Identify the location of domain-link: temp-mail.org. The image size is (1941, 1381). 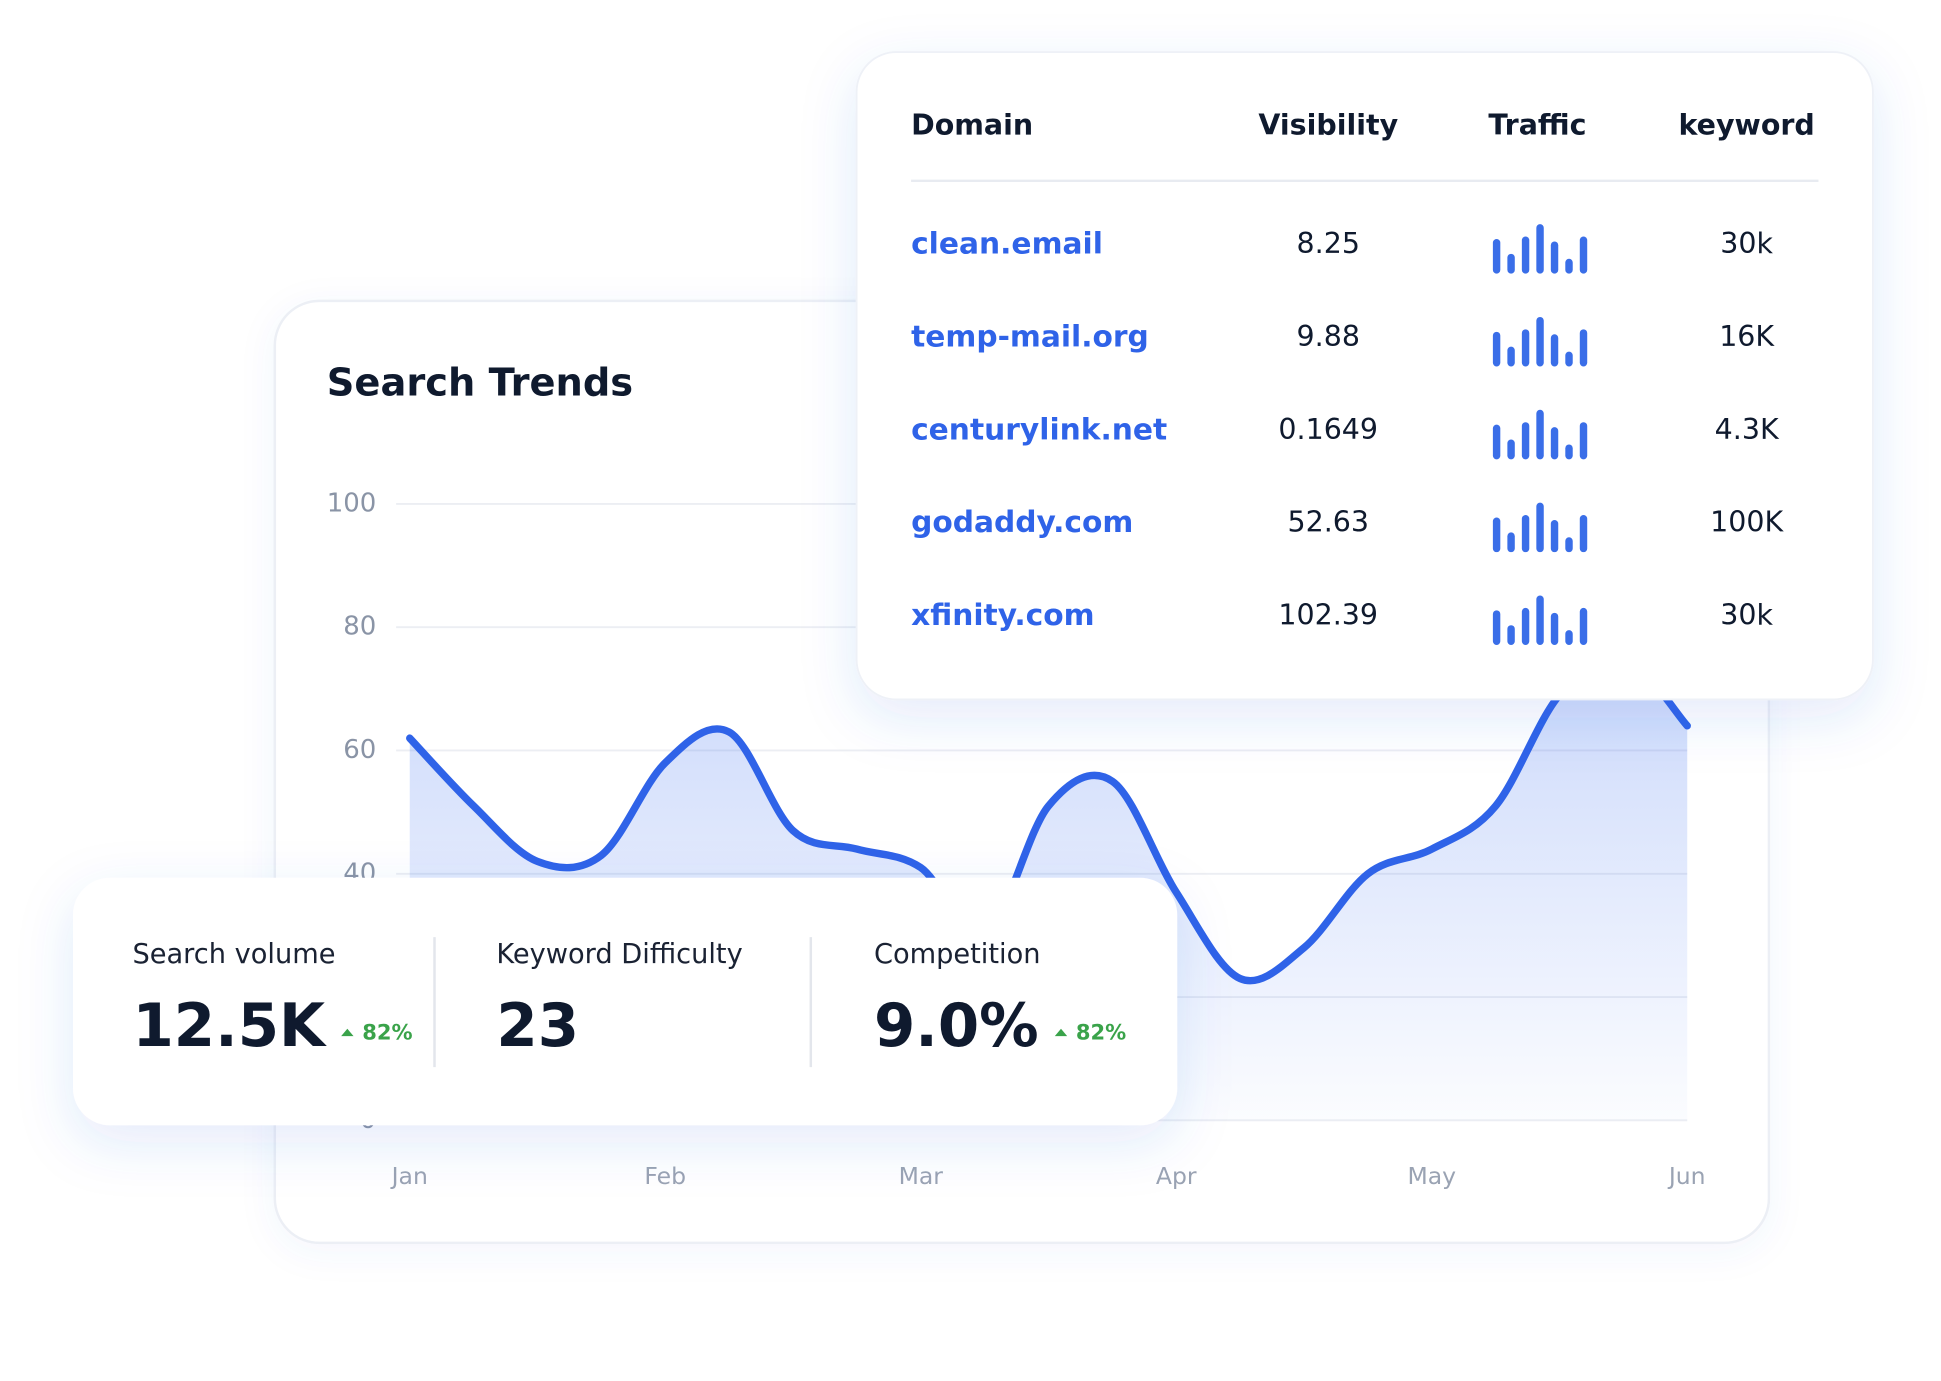
(1030, 337).